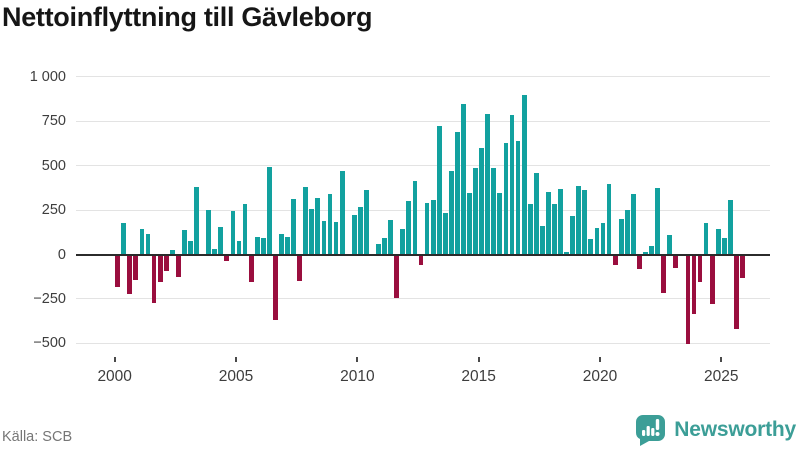 This screenshot has height=450, width=800. Describe the element at coordinates (506, 199) in the screenshot. I see `bar-2016-Q1` at that location.